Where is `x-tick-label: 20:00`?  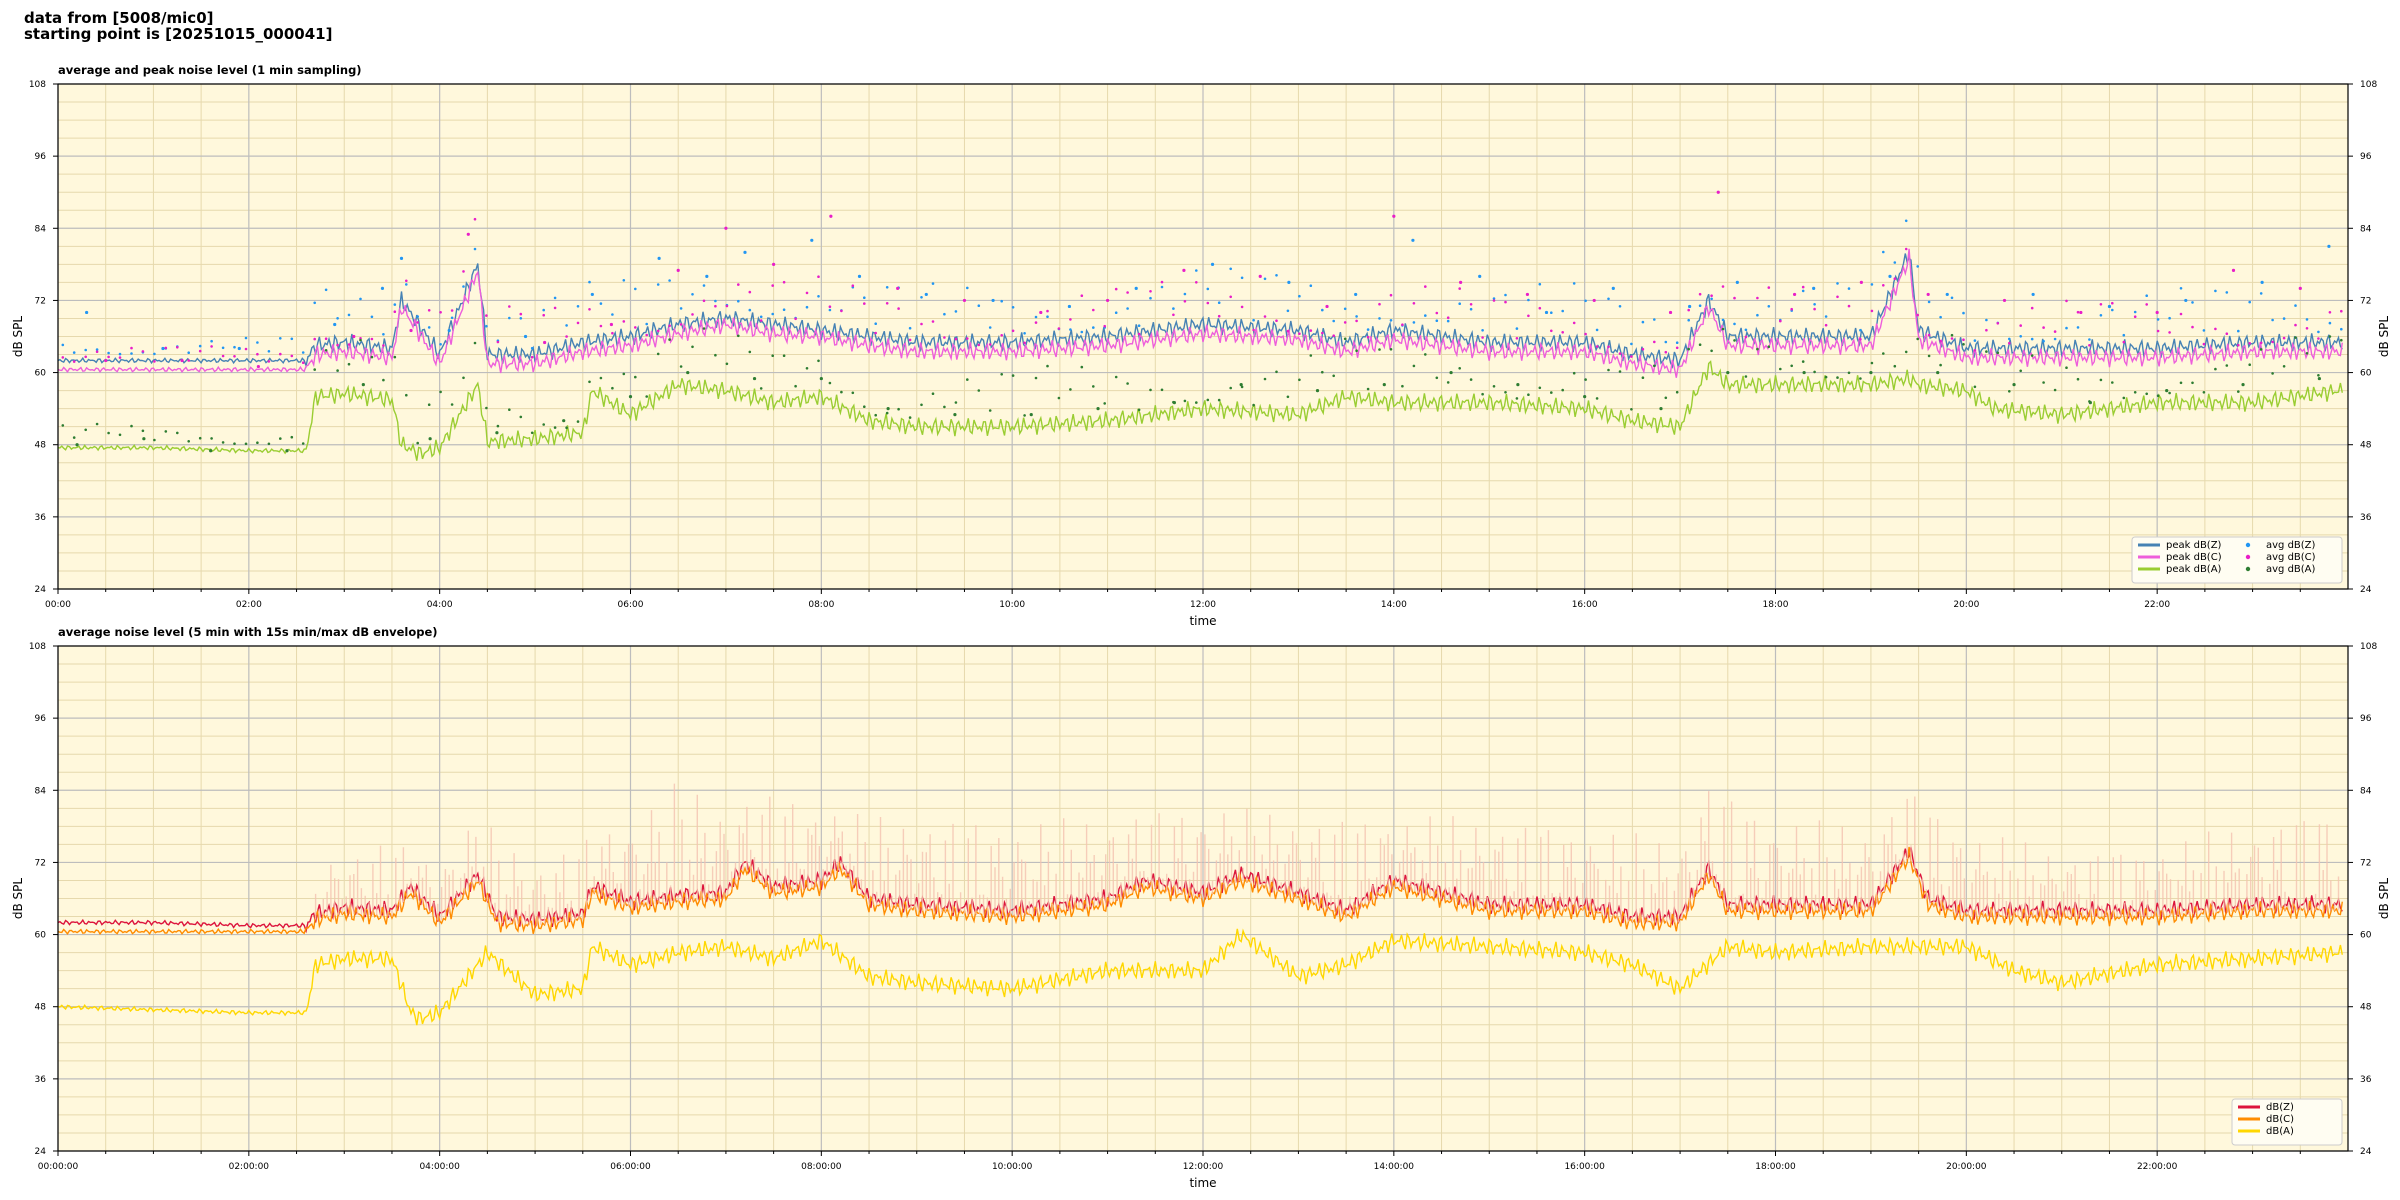
x-tick-label: 20:00 is located at coordinates (1966, 605).